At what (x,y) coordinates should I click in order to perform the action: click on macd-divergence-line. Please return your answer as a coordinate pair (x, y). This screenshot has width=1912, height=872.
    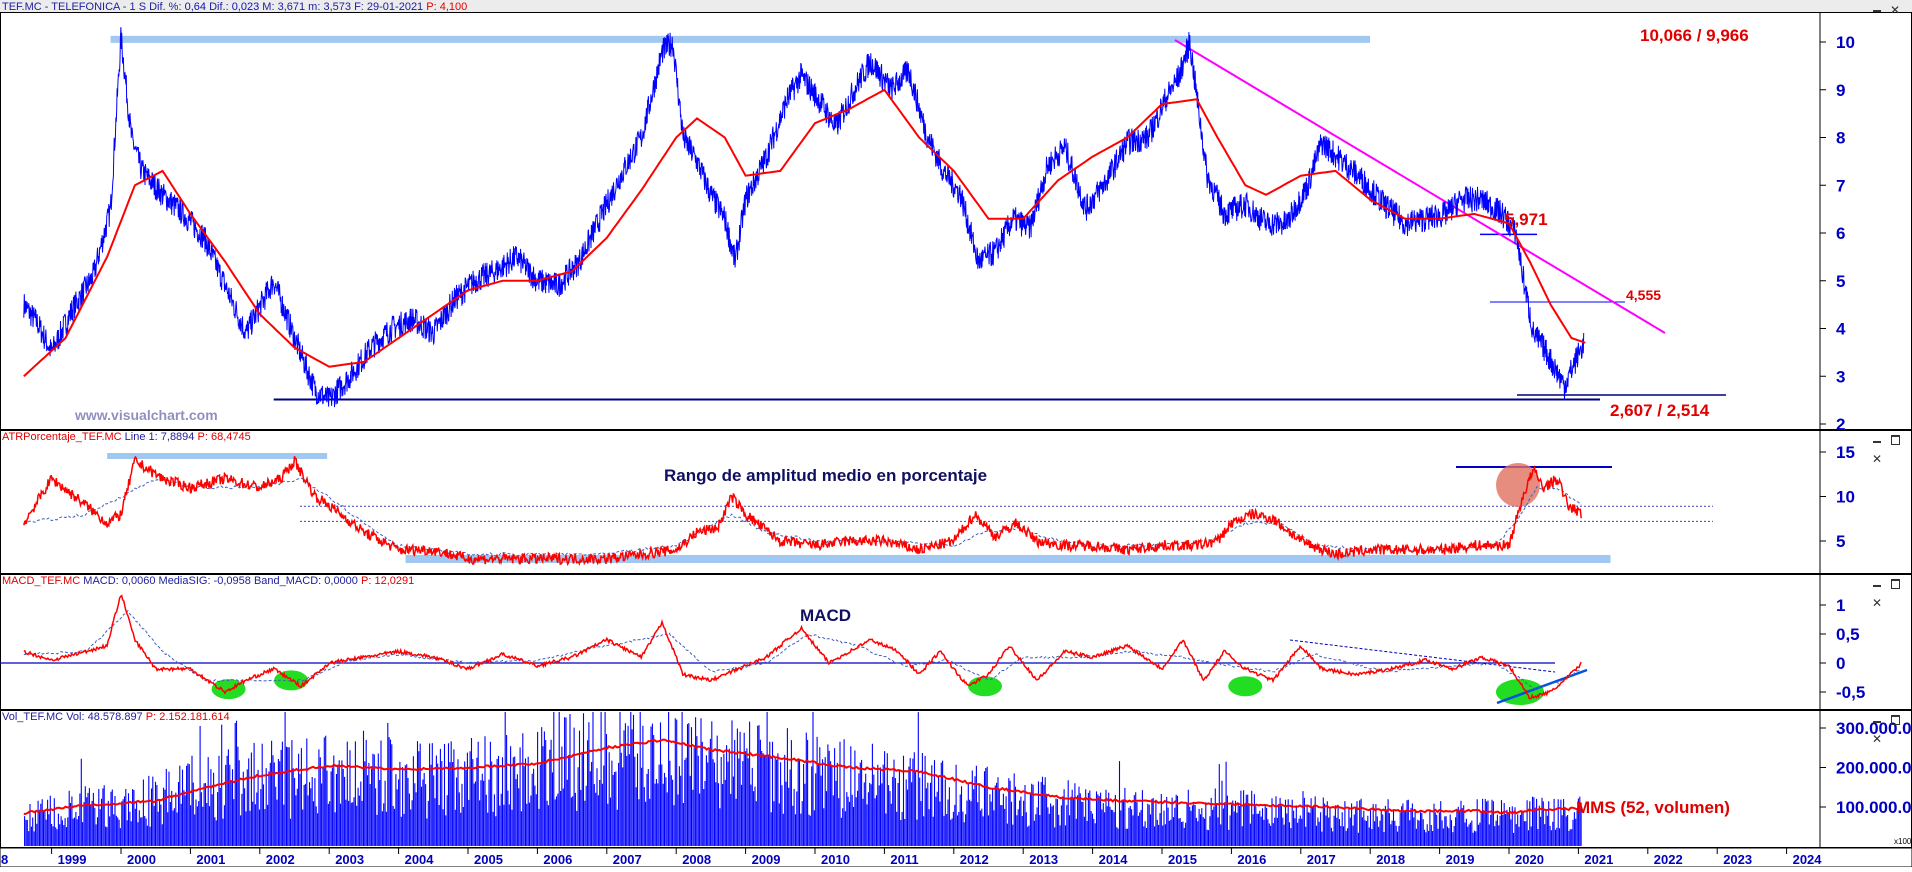
    Looking at the image, I should click on (1422, 656).